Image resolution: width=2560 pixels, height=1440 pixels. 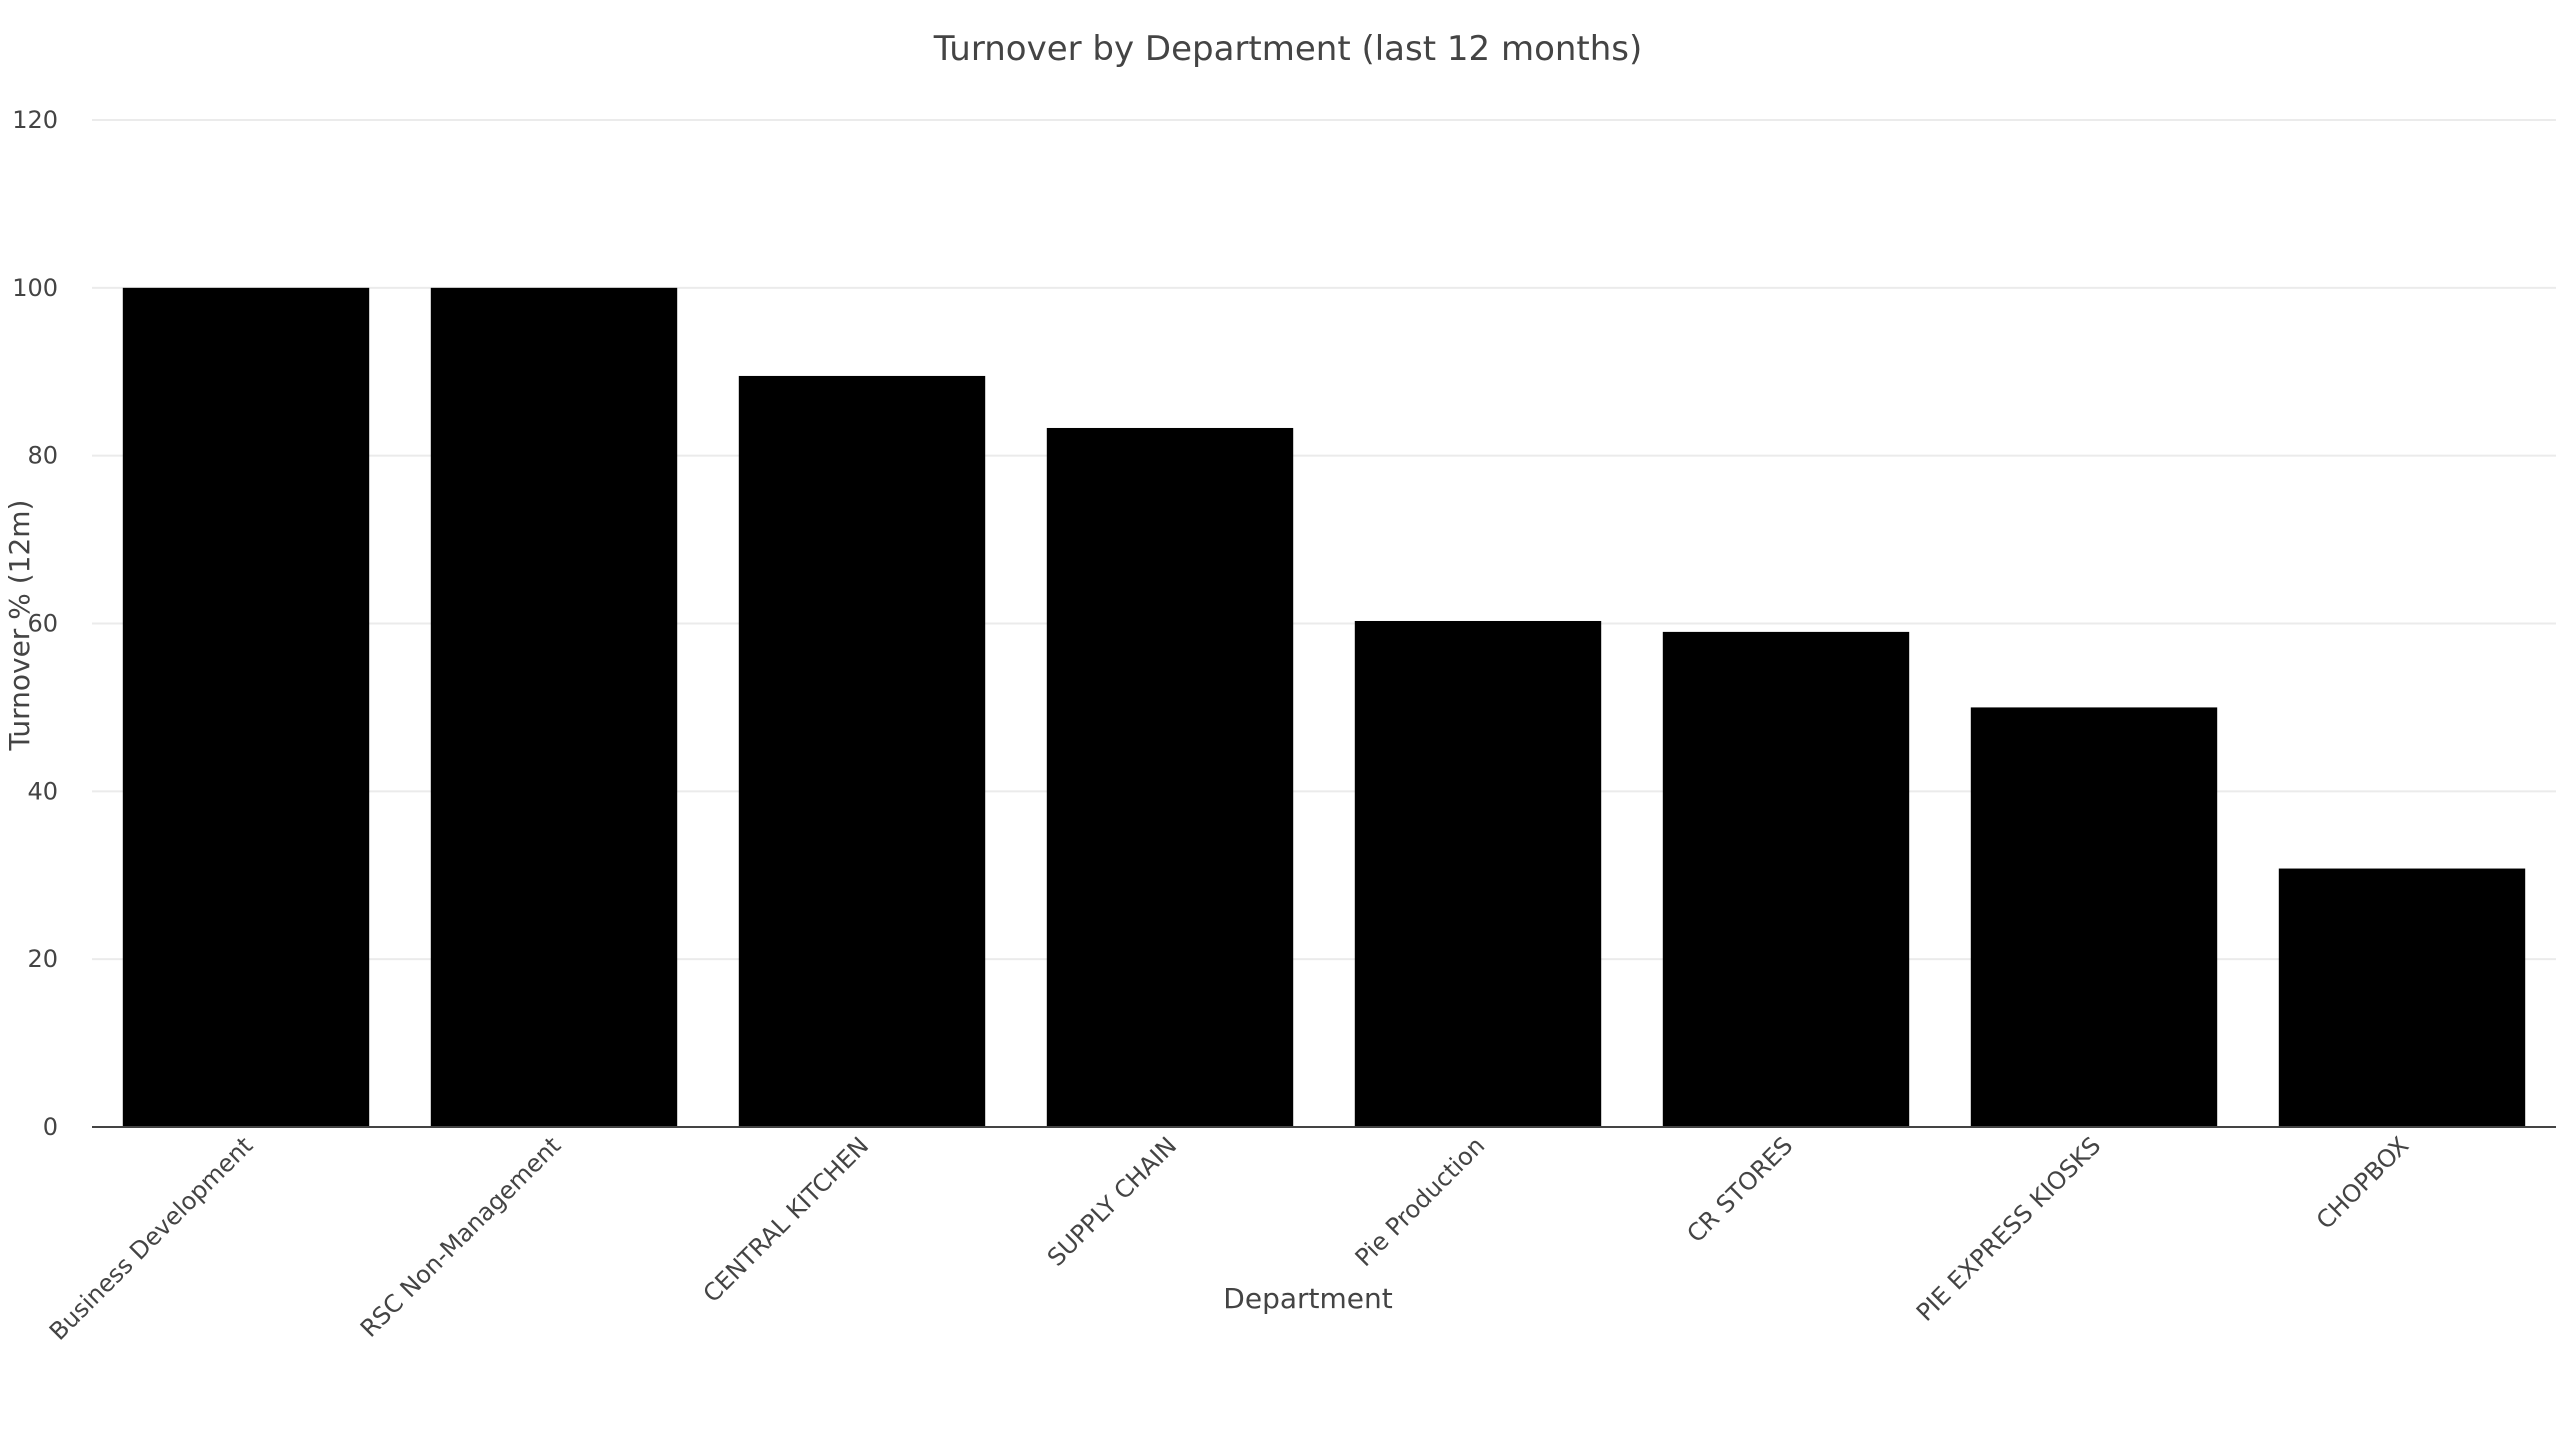 What do you see at coordinates (1420, 1201) in the screenshot?
I see `x-tick-label: Pie Production` at bounding box center [1420, 1201].